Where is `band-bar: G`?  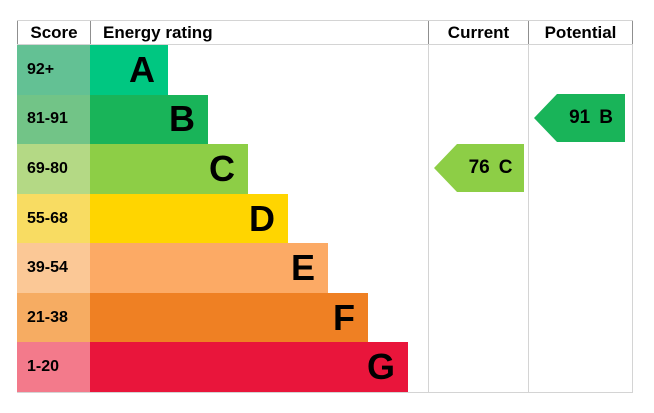 band-bar: G is located at coordinates (249, 367).